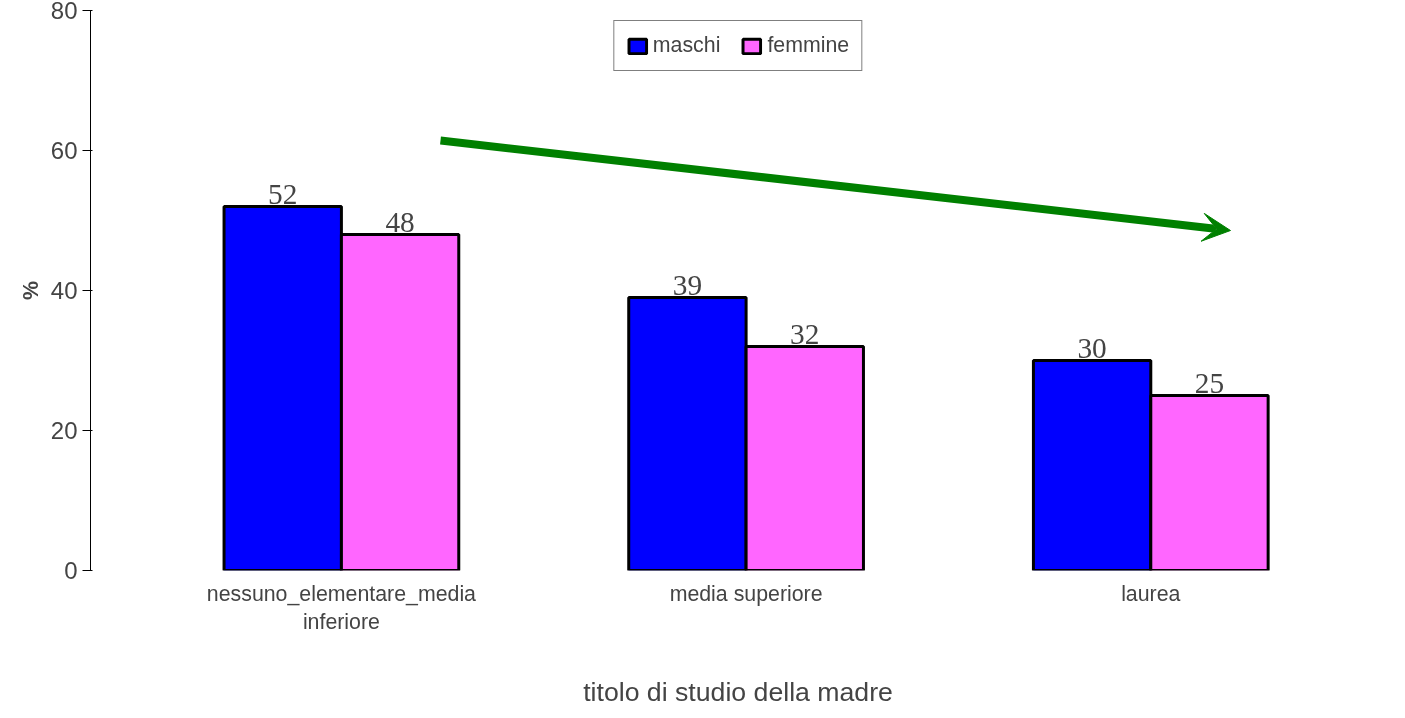  Describe the element at coordinates (64, 430) in the screenshot. I see `y-tick-label: 20` at that location.